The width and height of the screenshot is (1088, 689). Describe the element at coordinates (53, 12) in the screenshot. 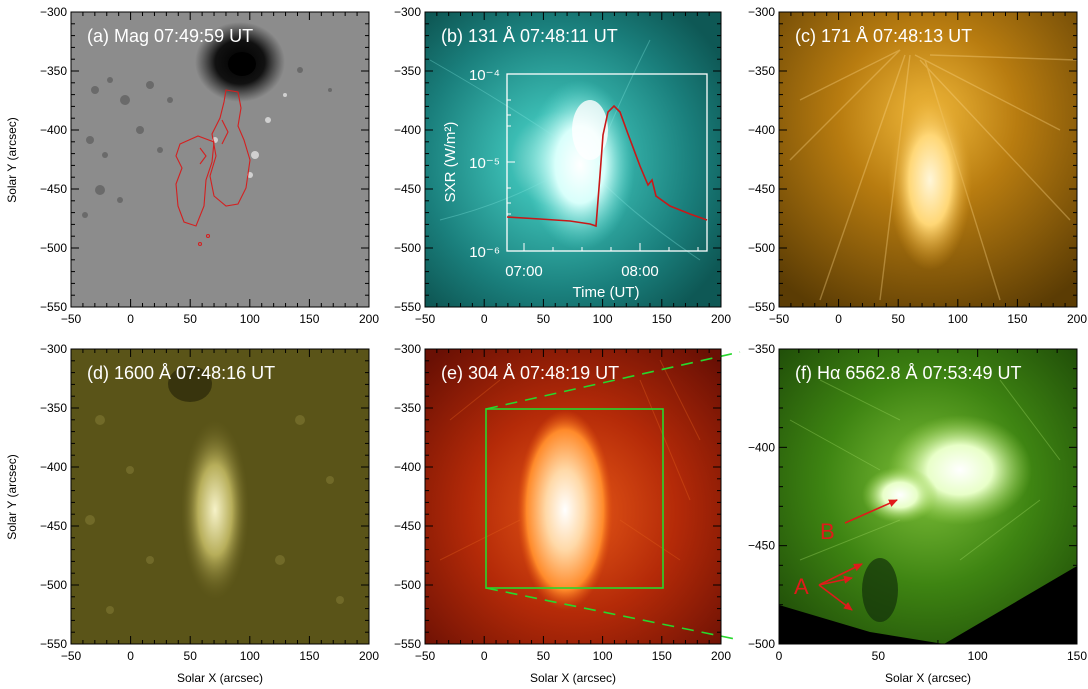

I see `panel-a-ytick-label: −300` at that location.